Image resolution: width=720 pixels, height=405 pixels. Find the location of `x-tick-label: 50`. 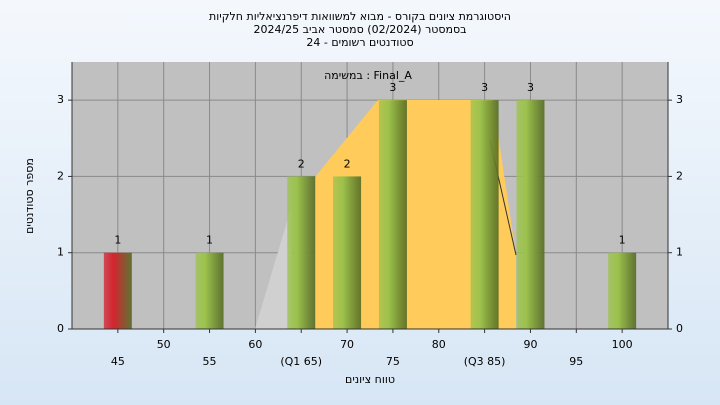

x-tick-label: 50 is located at coordinates (164, 344).